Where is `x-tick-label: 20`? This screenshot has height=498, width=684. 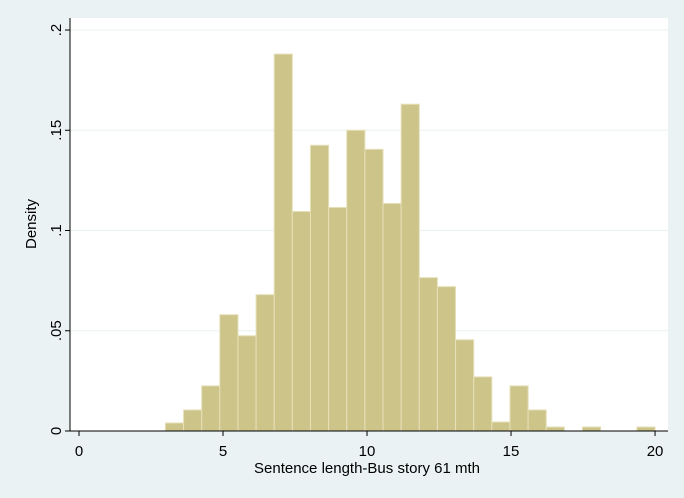
x-tick-label: 20 is located at coordinates (655, 451).